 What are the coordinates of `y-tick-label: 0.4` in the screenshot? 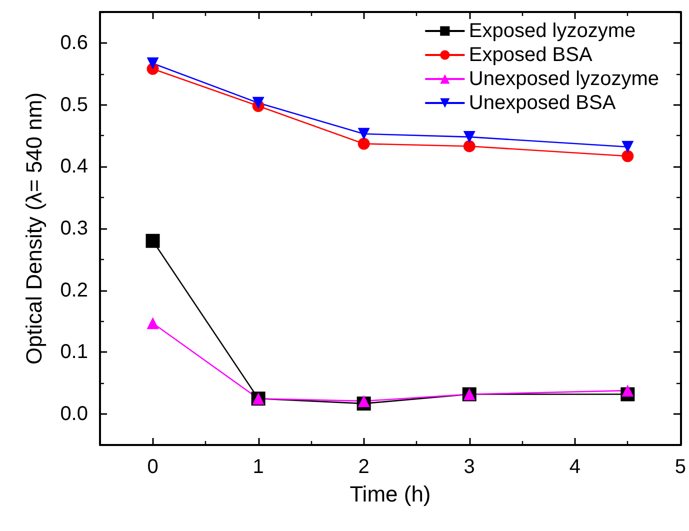 It's located at (74, 167).